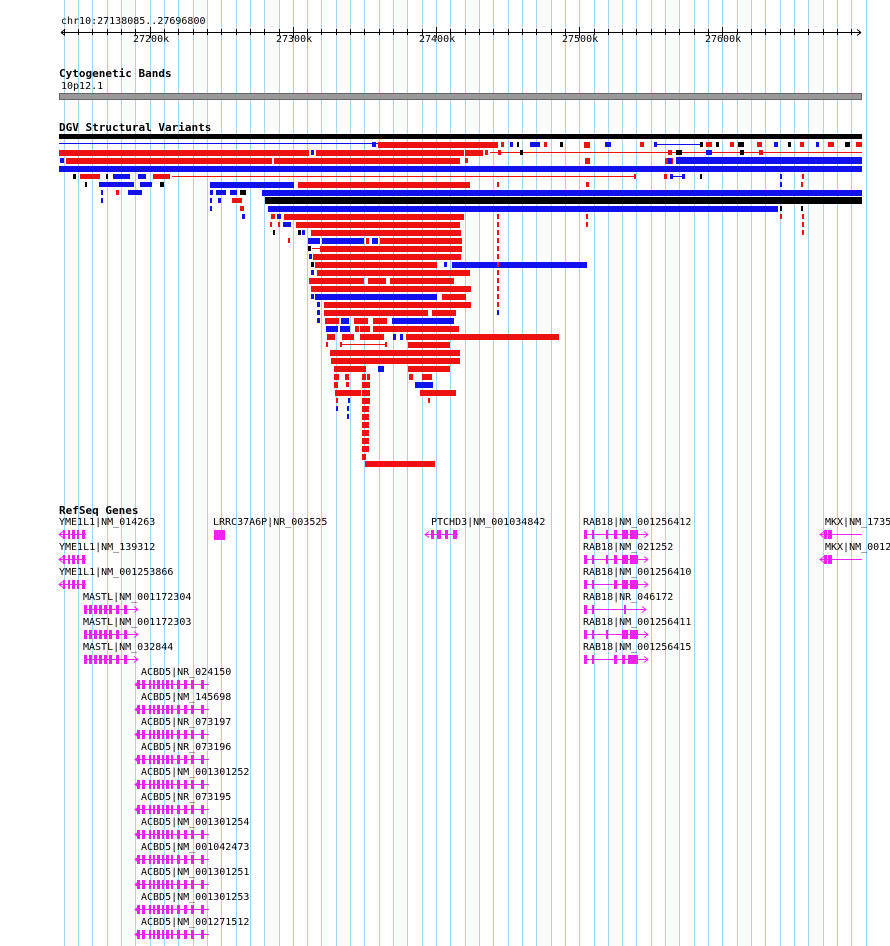 Image resolution: width=890 pixels, height=946 pixels. Describe the element at coordinates (186, 797) in the screenshot. I see `gene-label: ACBD5|NR_073195` at that location.